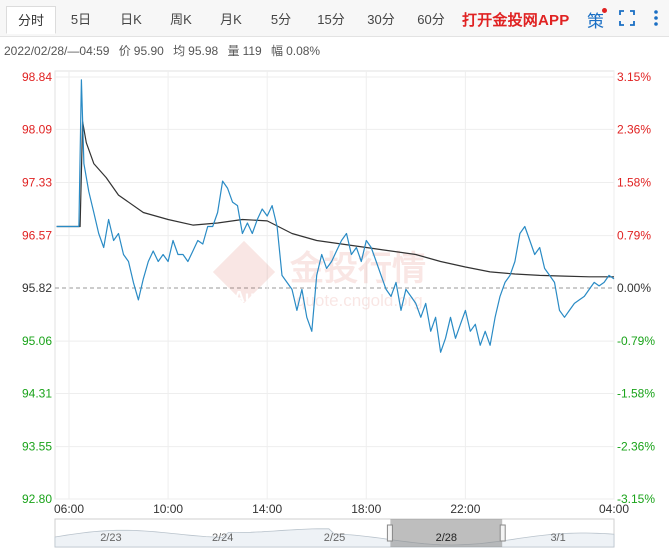 The width and height of the screenshot is (669, 549). Describe the element at coordinates (636, 499) in the screenshot. I see `y-right-tick-label: -3.15%` at that location.